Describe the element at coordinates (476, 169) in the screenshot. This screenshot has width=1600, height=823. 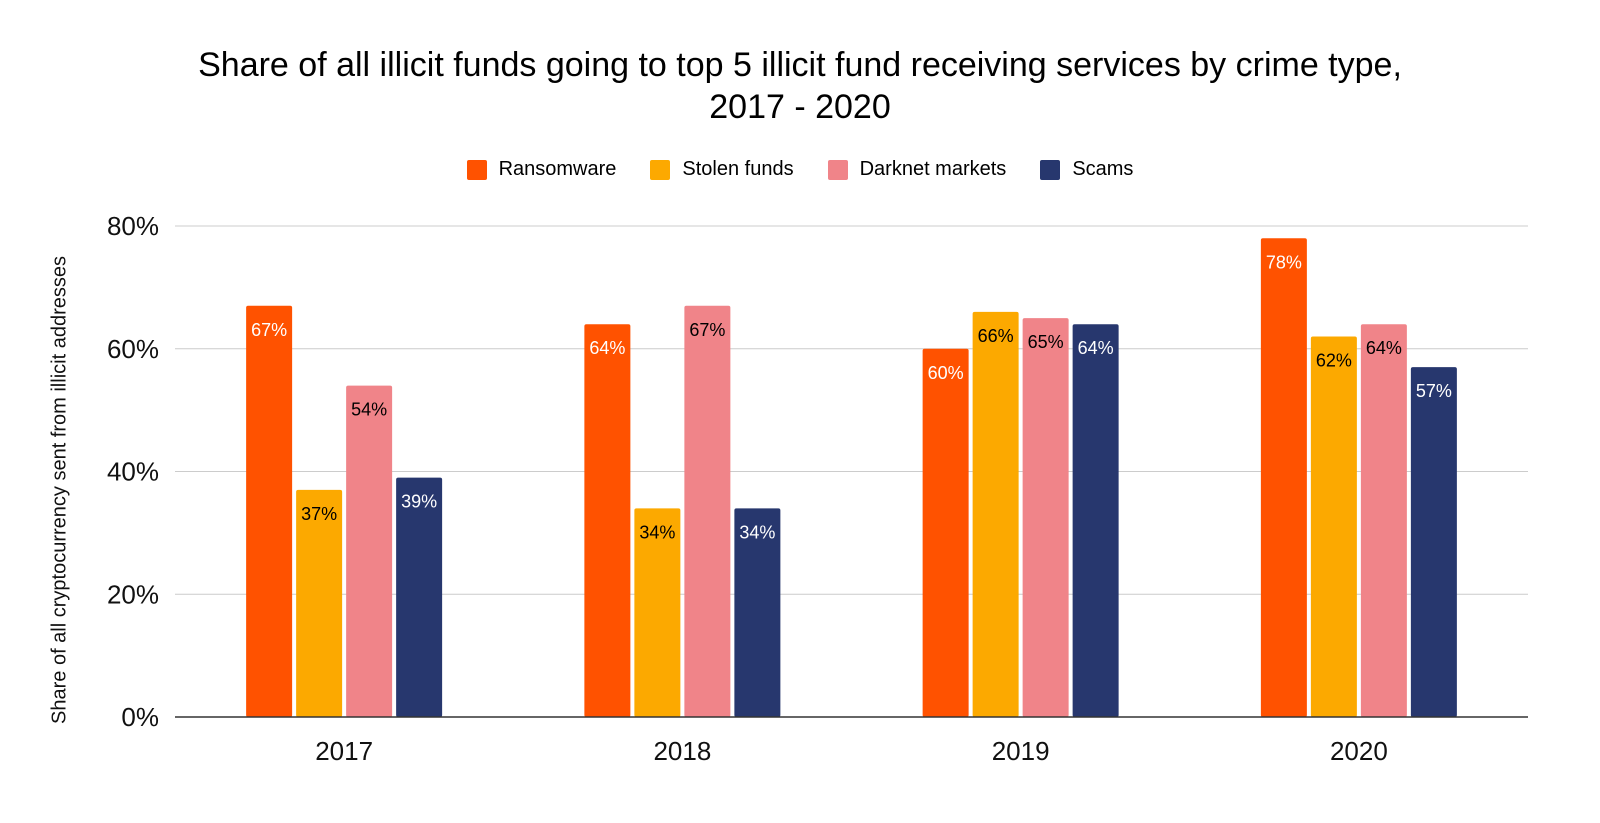
I see `legend-swatch-ransomware` at that location.